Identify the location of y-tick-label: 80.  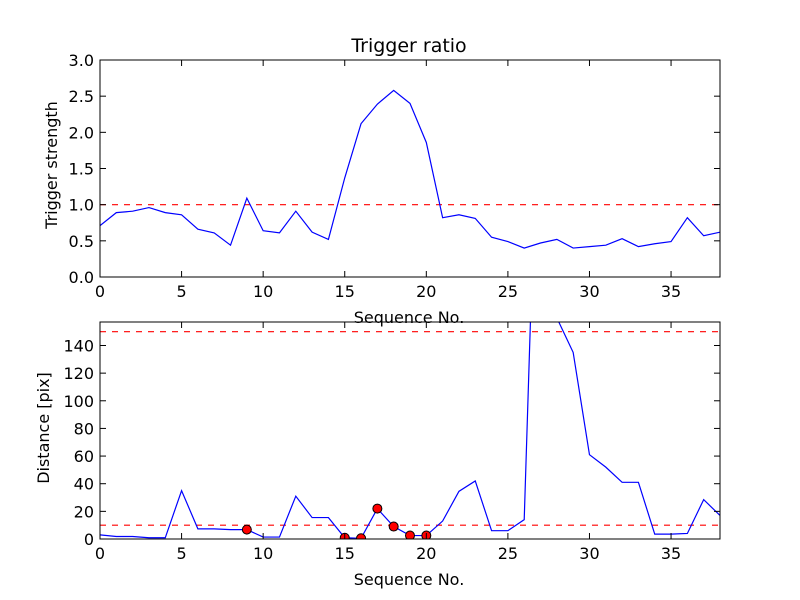
(84, 428).